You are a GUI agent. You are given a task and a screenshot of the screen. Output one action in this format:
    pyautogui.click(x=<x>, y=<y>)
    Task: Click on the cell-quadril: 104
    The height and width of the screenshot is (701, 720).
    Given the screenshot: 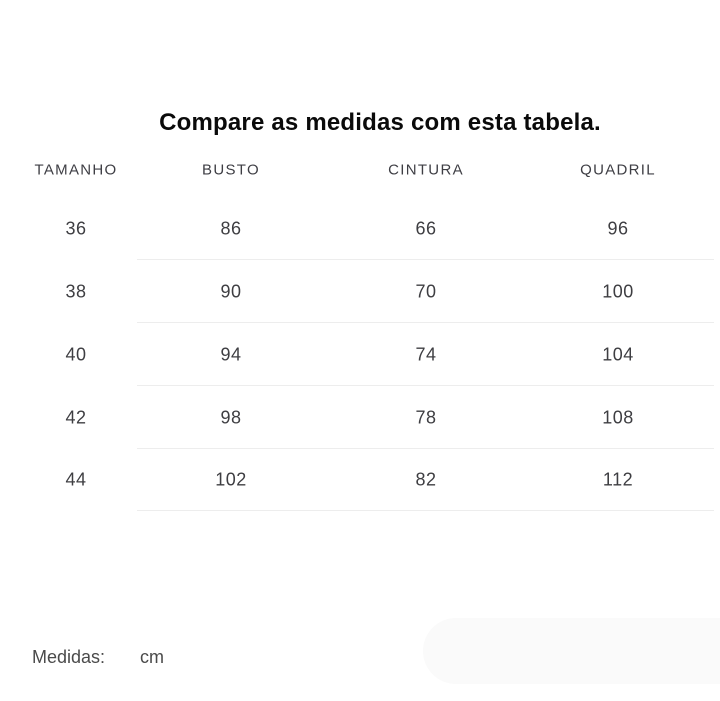 What is the action you would take?
    pyautogui.click(x=618, y=354)
    